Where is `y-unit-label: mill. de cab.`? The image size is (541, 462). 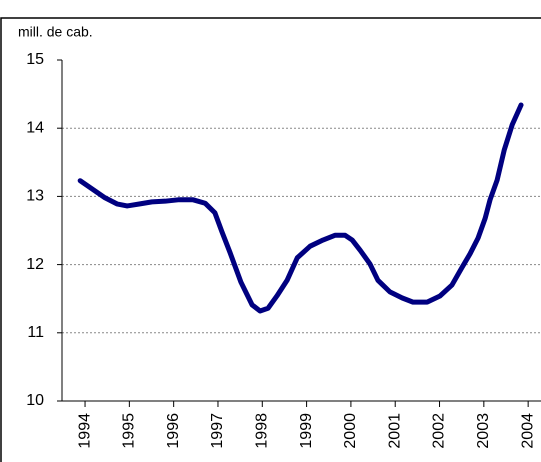 y-unit-label: mill. de cab. is located at coordinates (55, 32).